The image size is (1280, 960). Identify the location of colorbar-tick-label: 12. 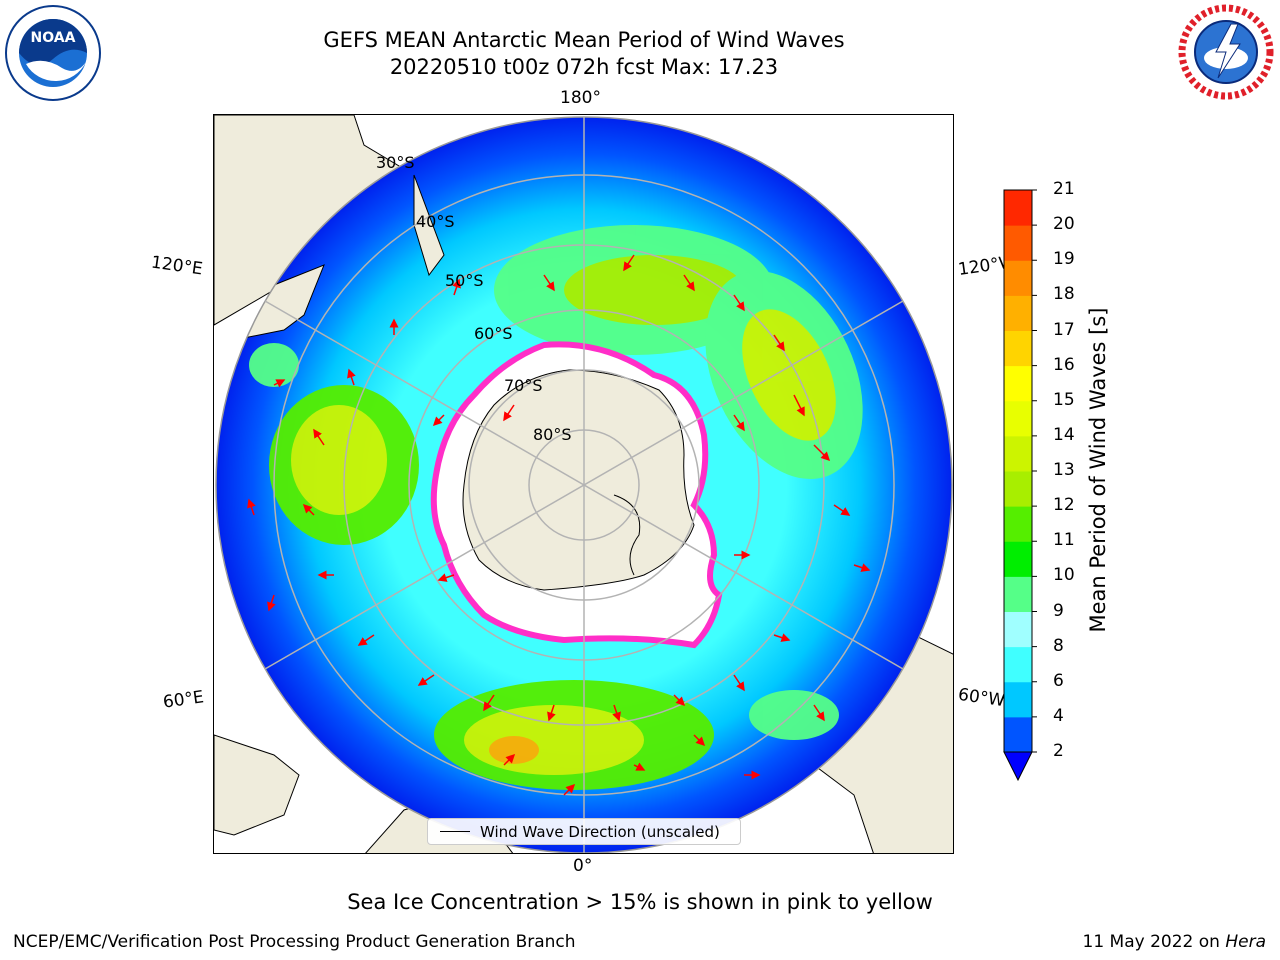
(1064, 505).